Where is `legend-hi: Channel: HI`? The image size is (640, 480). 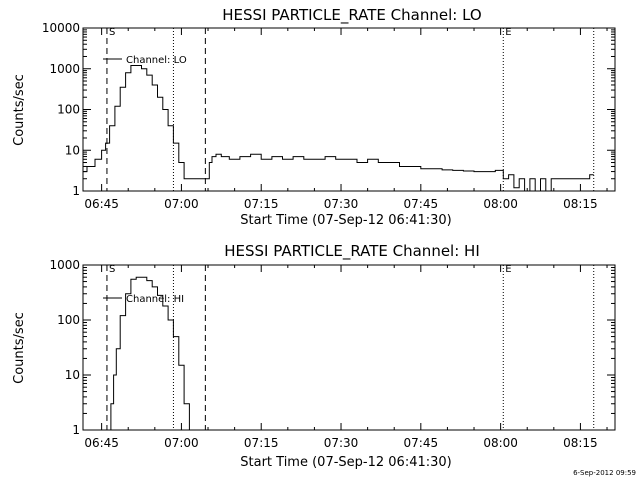 legend-hi: Channel: HI is located at coordinates (143, 299).